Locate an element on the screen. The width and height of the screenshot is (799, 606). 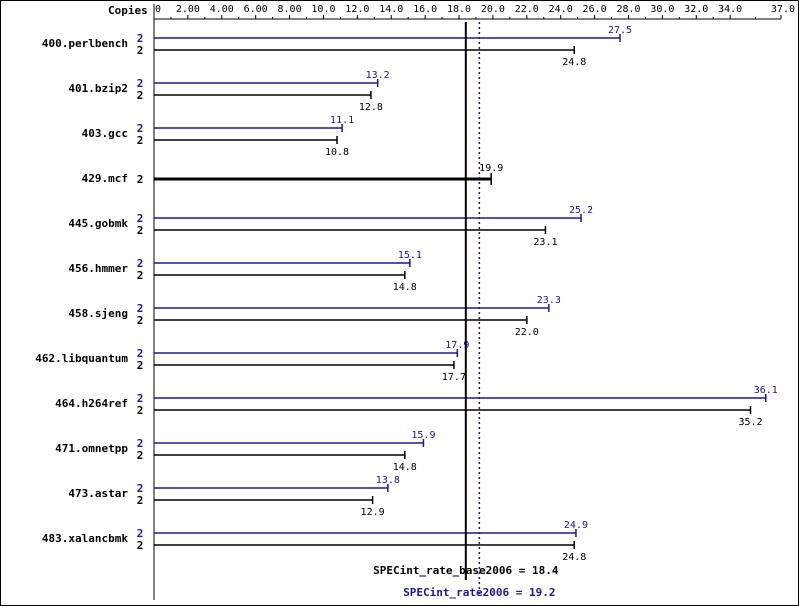
benchmark-label: 458.sjeng is located at coordinates (98, 313).